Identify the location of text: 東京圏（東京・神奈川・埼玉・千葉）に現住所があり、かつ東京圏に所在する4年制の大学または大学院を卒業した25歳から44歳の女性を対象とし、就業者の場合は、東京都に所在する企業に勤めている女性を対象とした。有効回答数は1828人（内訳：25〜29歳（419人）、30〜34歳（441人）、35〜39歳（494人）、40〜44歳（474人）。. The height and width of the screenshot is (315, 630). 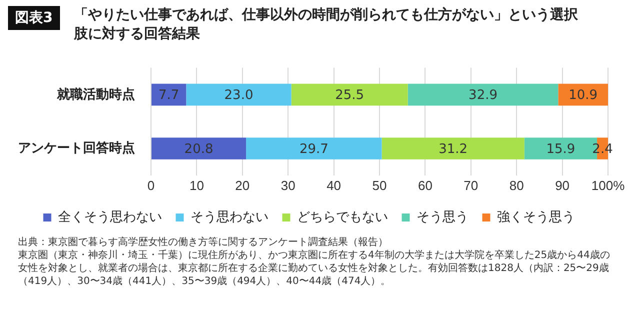
(314, 268).